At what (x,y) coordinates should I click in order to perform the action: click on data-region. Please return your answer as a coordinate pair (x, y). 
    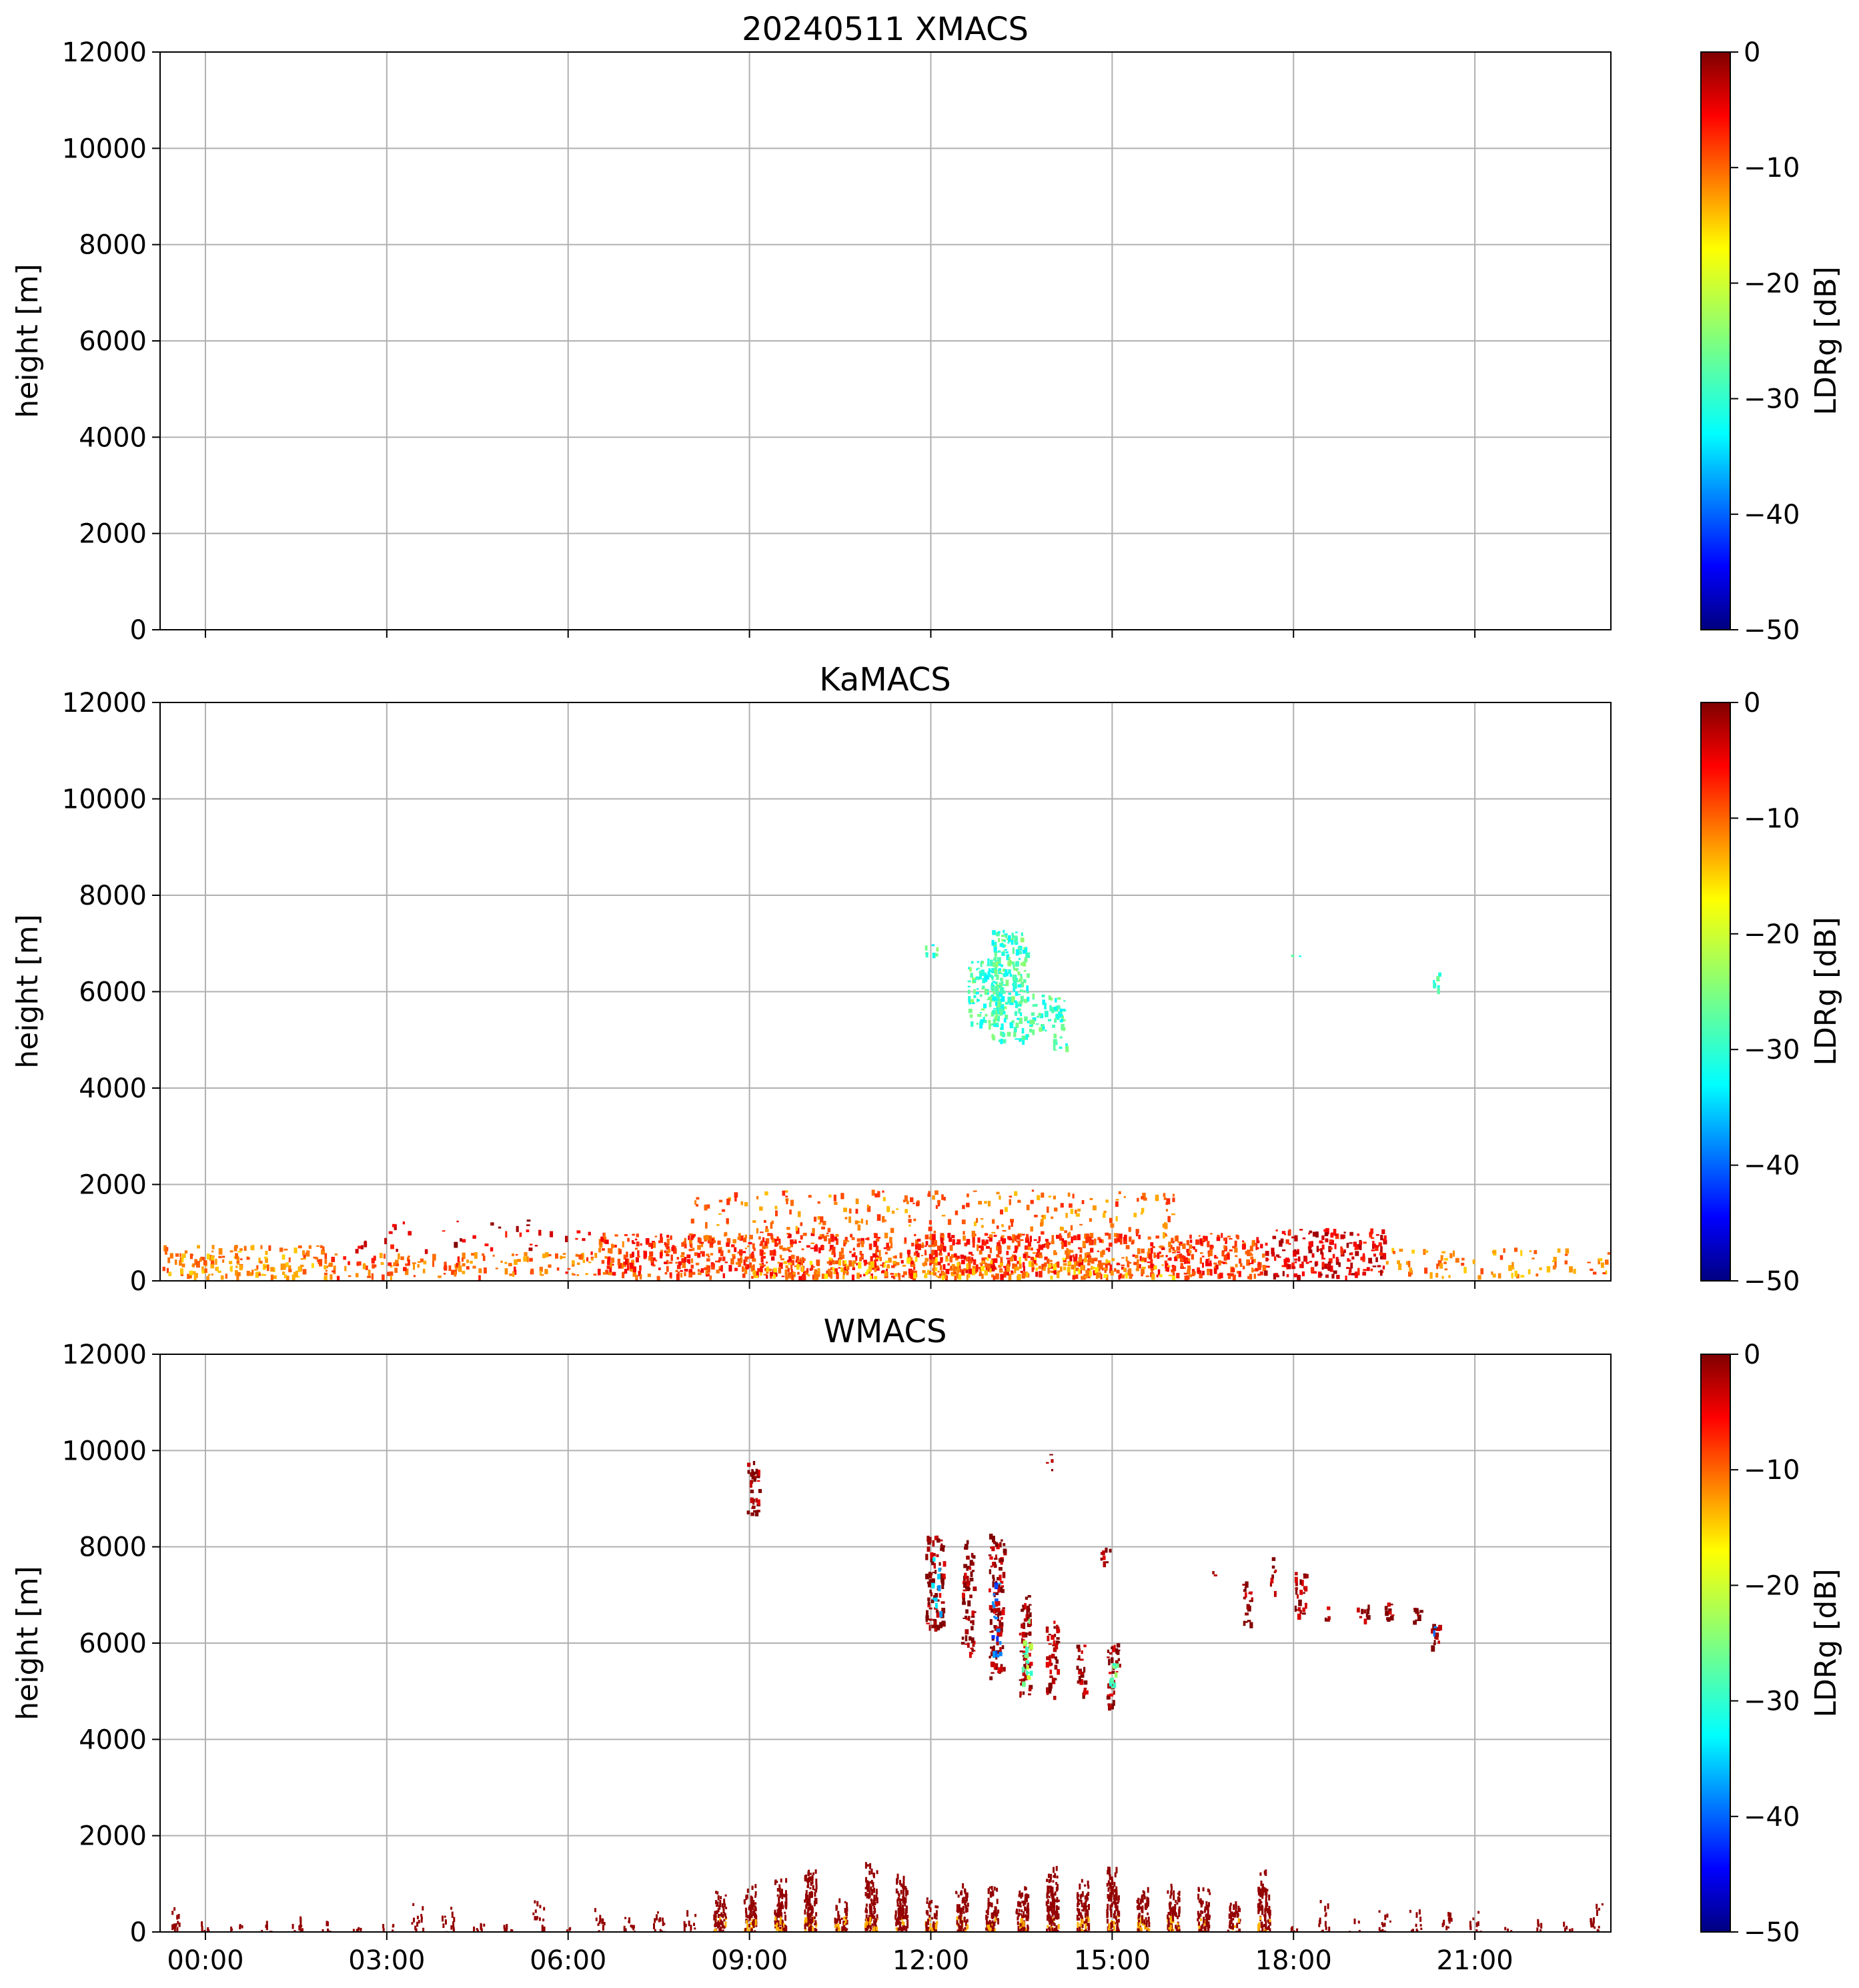
    Looking at the image, I should click on (1050, 1463).